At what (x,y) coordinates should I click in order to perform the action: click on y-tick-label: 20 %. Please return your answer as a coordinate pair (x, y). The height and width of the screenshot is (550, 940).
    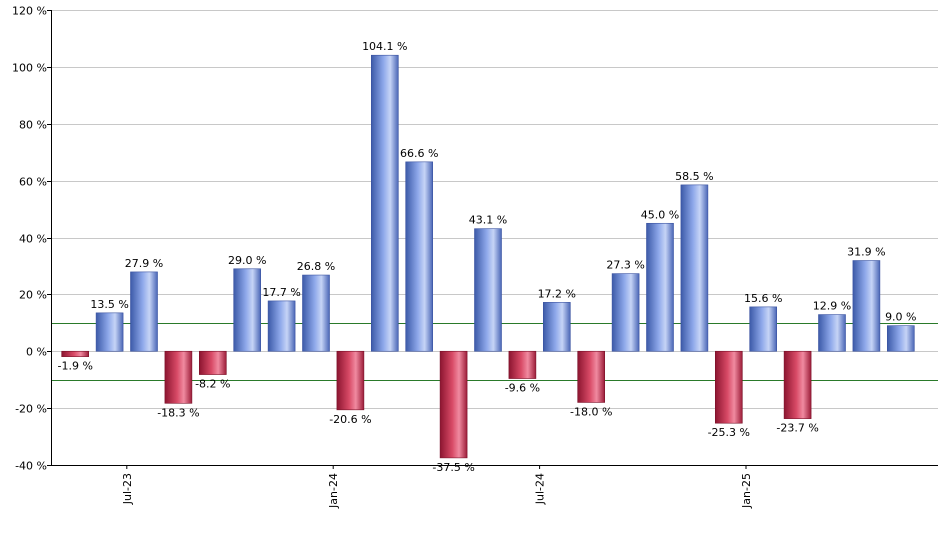
    Looking at the image, I should click on (33, 295).